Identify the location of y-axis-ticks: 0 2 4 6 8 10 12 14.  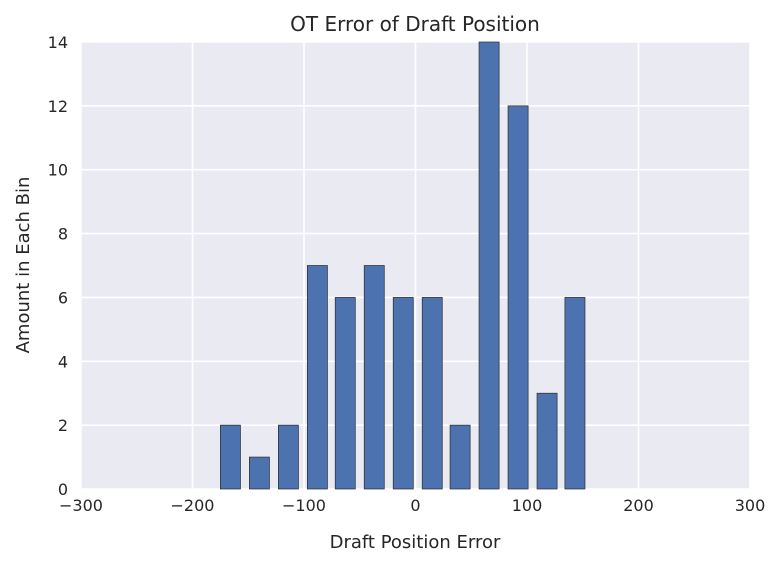
(58, 266).